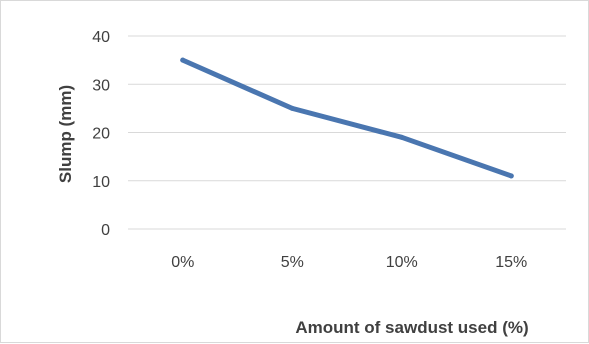 This screenshot has height=344, width=589. I want to click on y-tick-label: 20, so click(101, 134).